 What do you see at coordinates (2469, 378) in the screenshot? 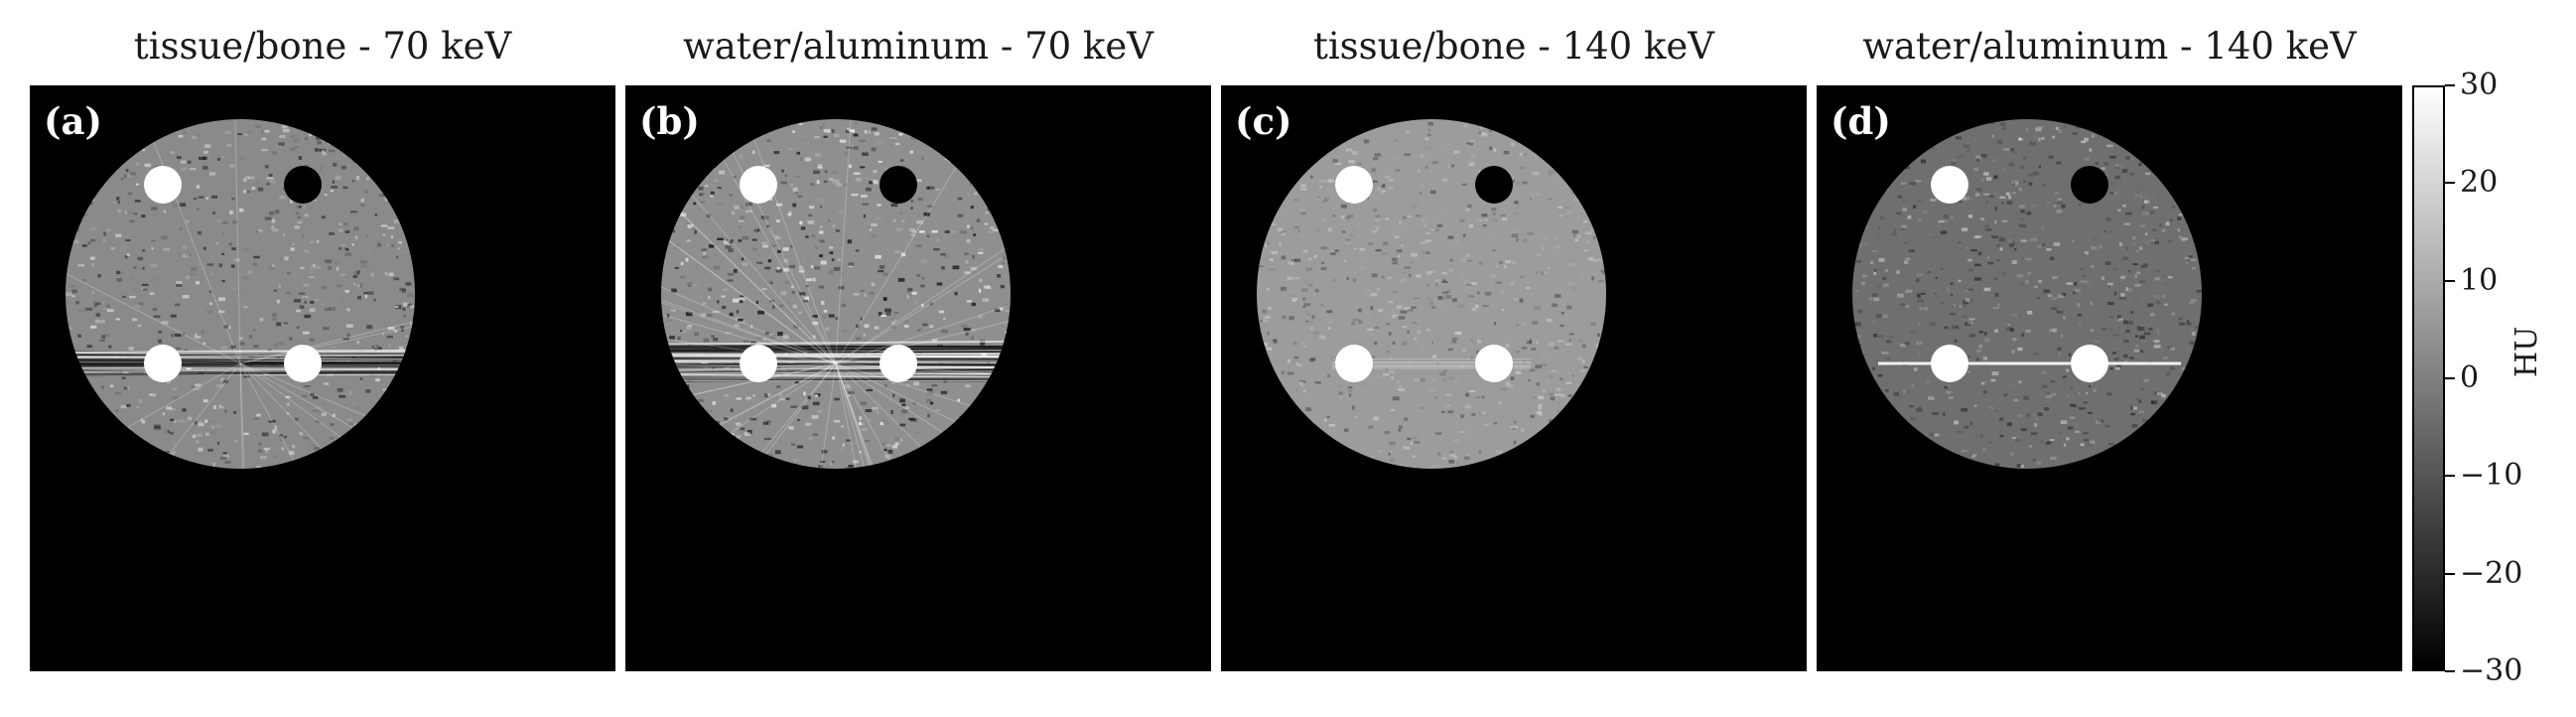
I see `colorbar-tick-label: 0` at bounding box center [2469, 378].